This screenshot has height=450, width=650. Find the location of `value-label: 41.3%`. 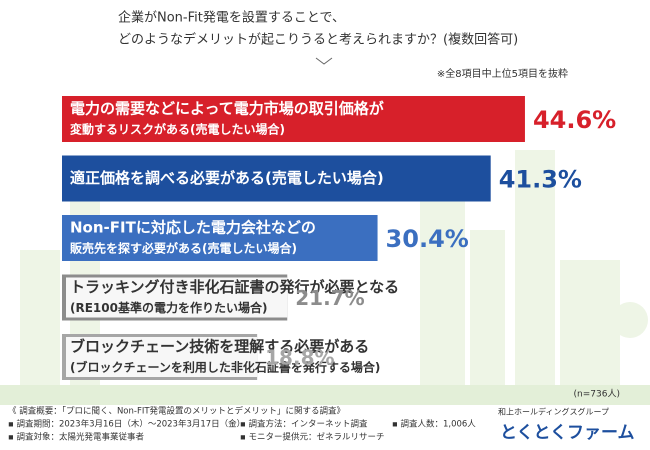

value-label: 41.3% is located at coordinates (540, 180).